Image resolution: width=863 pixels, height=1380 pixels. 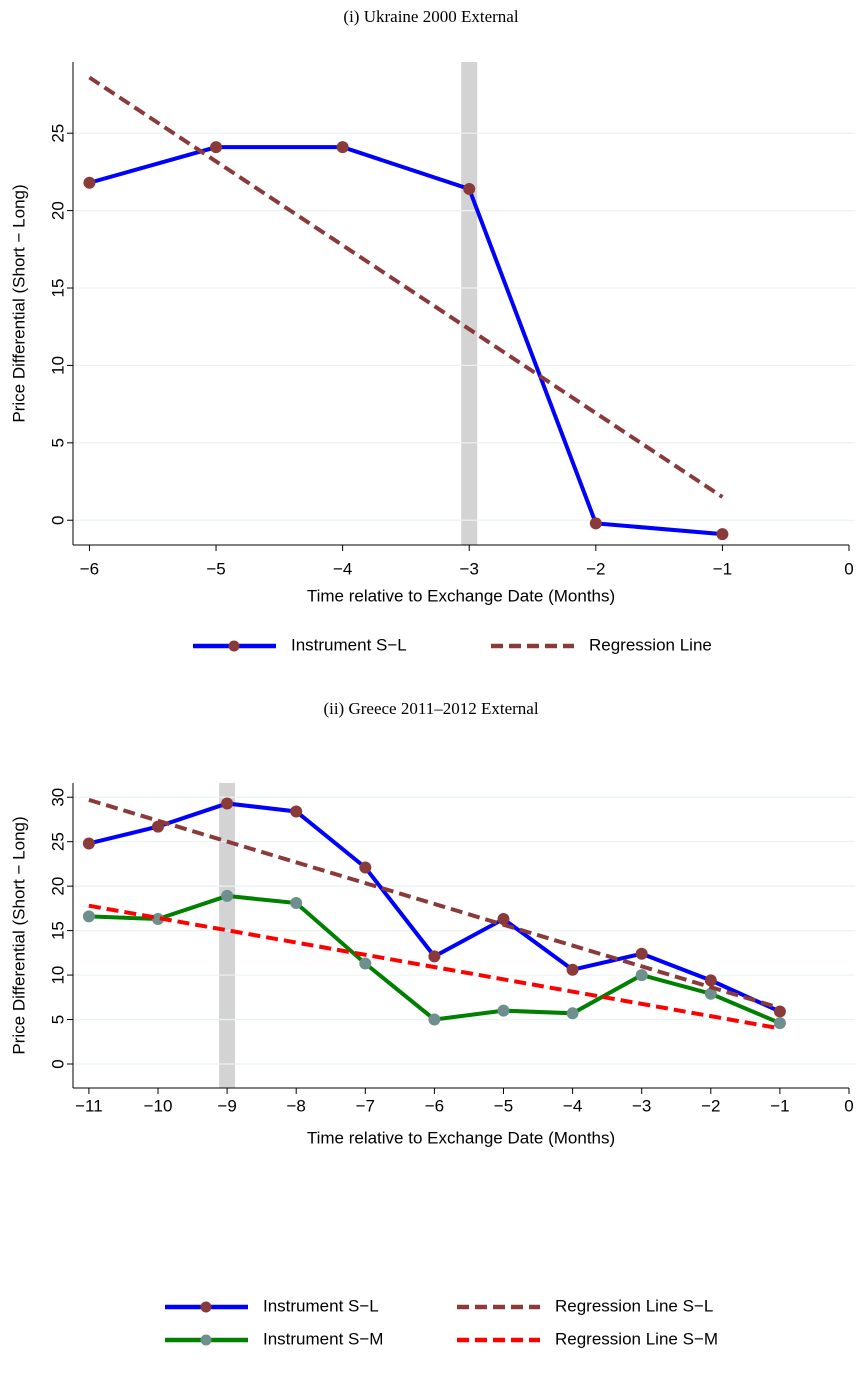 What do you see at coordinates (89, 1105) in the screenshot?
I see `x-tick-label: −11` at bounding box center [89, 1105].